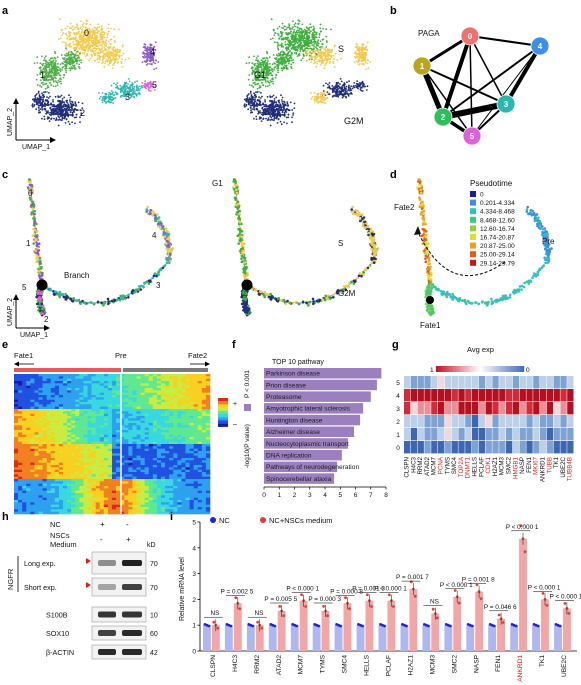 The width and height of the screenshot is (581, 685). I want to click on ngfr-group-label: NGFR, so click(10, 579).